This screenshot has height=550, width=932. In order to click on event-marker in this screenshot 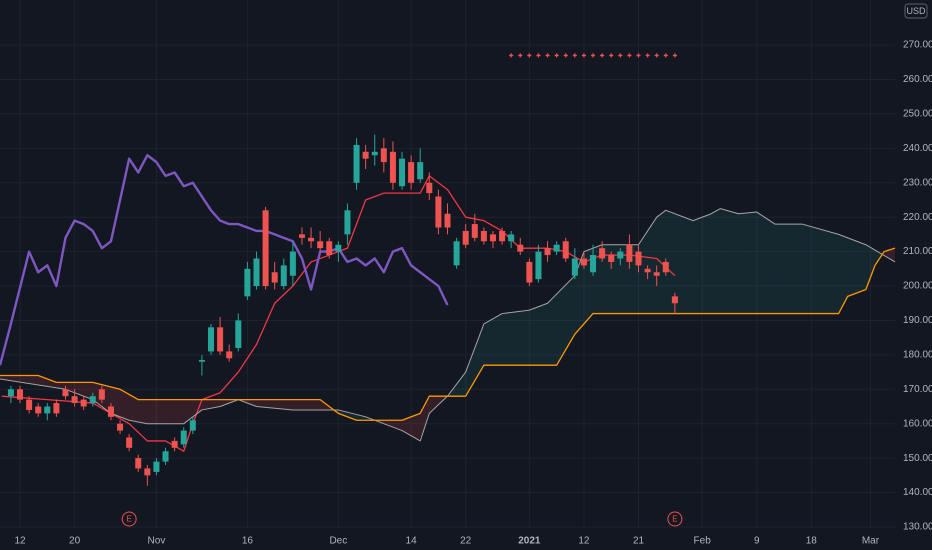, I will do `click(129, 519)`.